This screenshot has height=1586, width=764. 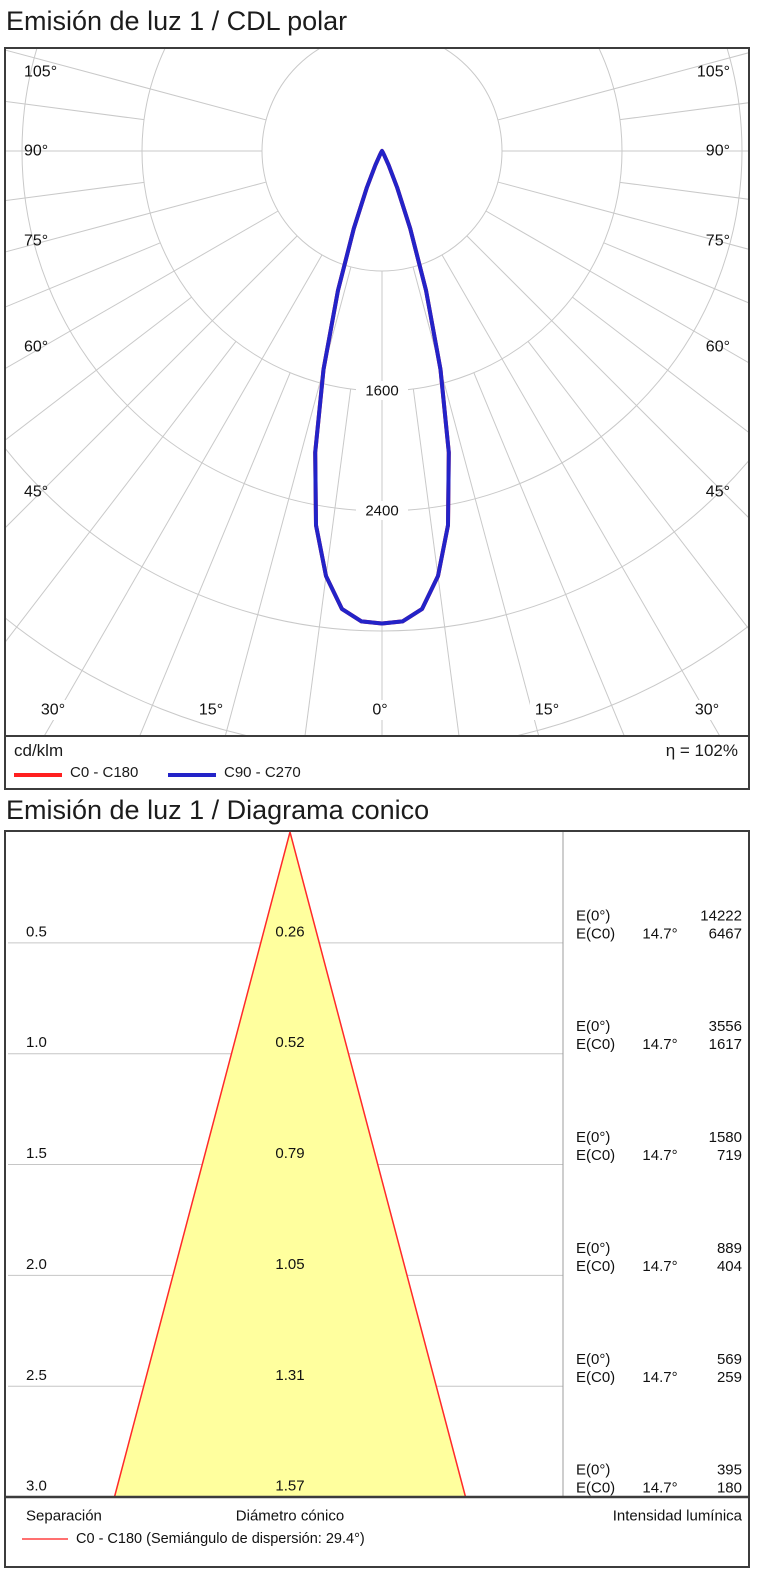 I want to click on cone-diagram-title: Emisión de luz 1 / Diagrama conico, so click(x=218, y=810).